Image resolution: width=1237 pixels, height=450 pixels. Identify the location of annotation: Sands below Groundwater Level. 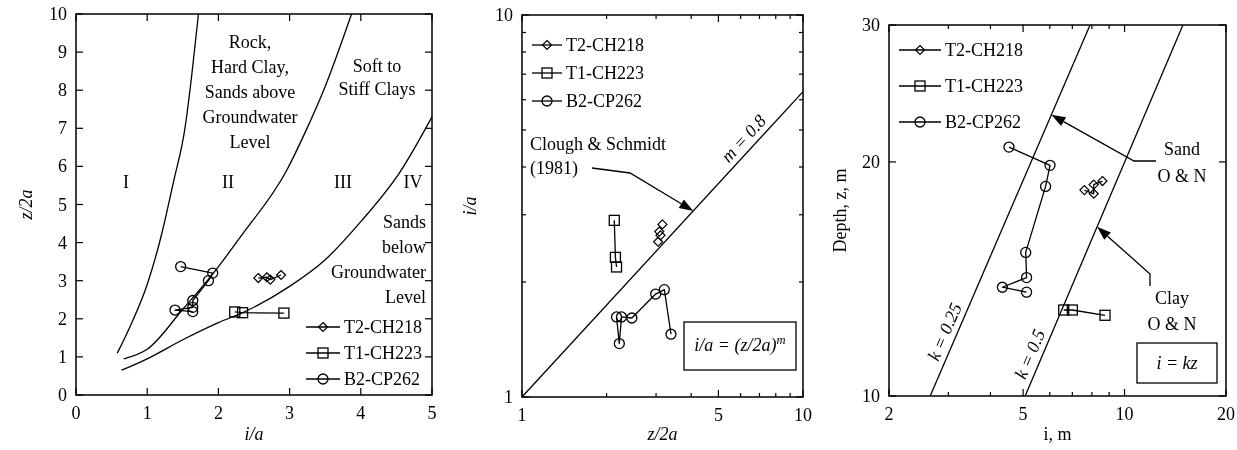
(378, 259).